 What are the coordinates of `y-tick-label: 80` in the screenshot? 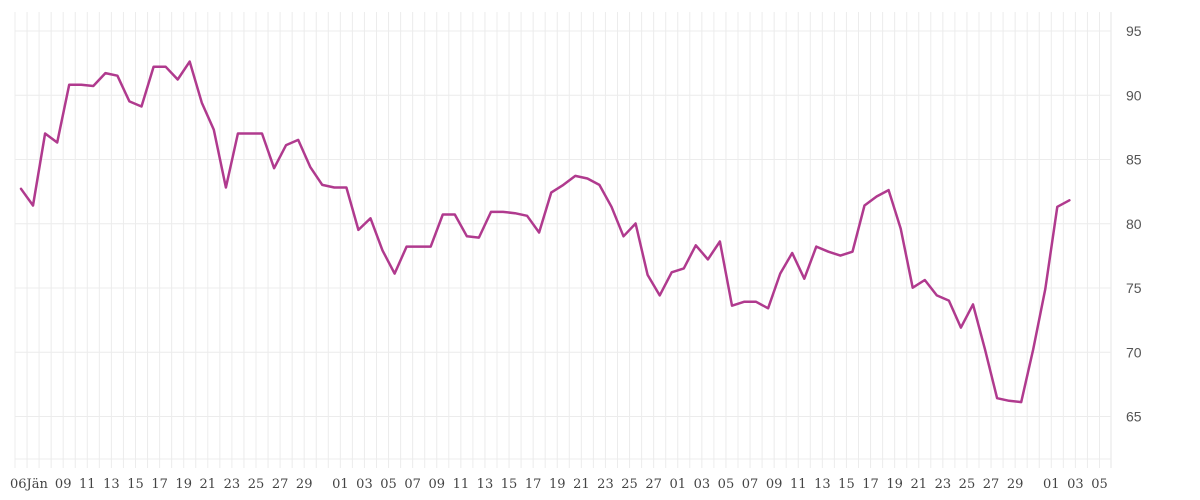 It's located at (1134, 224).